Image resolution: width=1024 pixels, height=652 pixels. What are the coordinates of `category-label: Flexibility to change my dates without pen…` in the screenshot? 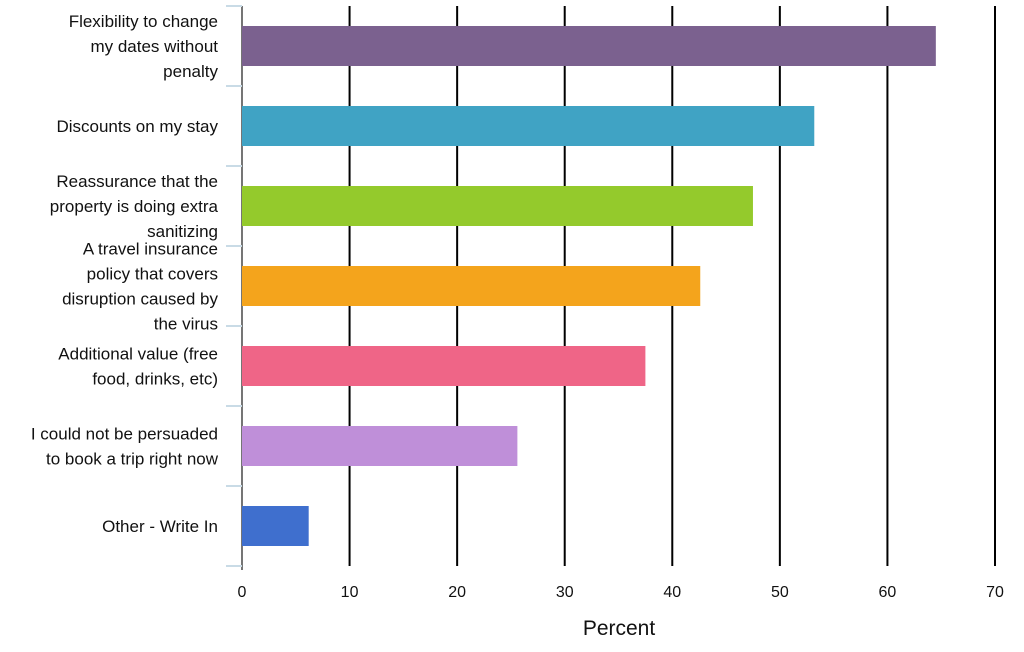 It's located at (144, 46).